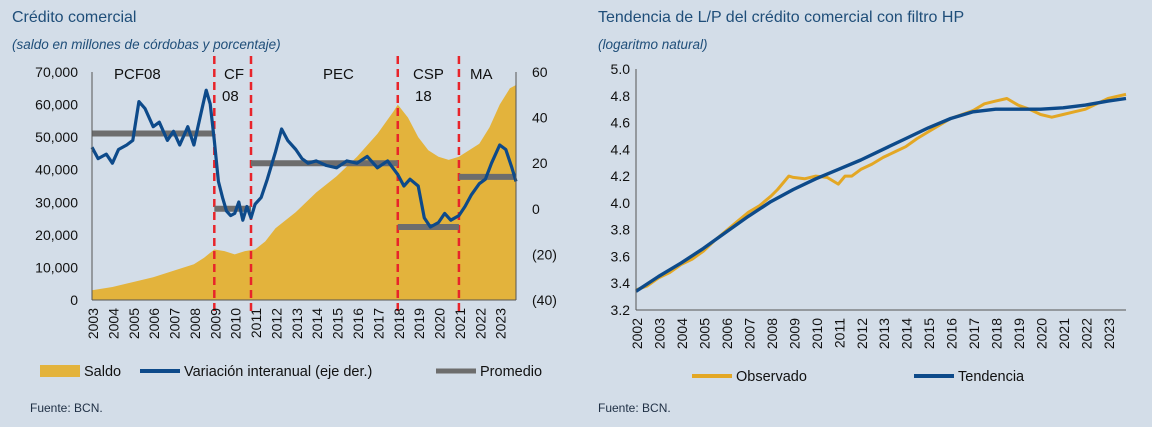 The image size is (1152, 427). Describe the element at coordinates (1109, 333) in the screenshot. I see `hp-x-tick-label: 2023` at that location.